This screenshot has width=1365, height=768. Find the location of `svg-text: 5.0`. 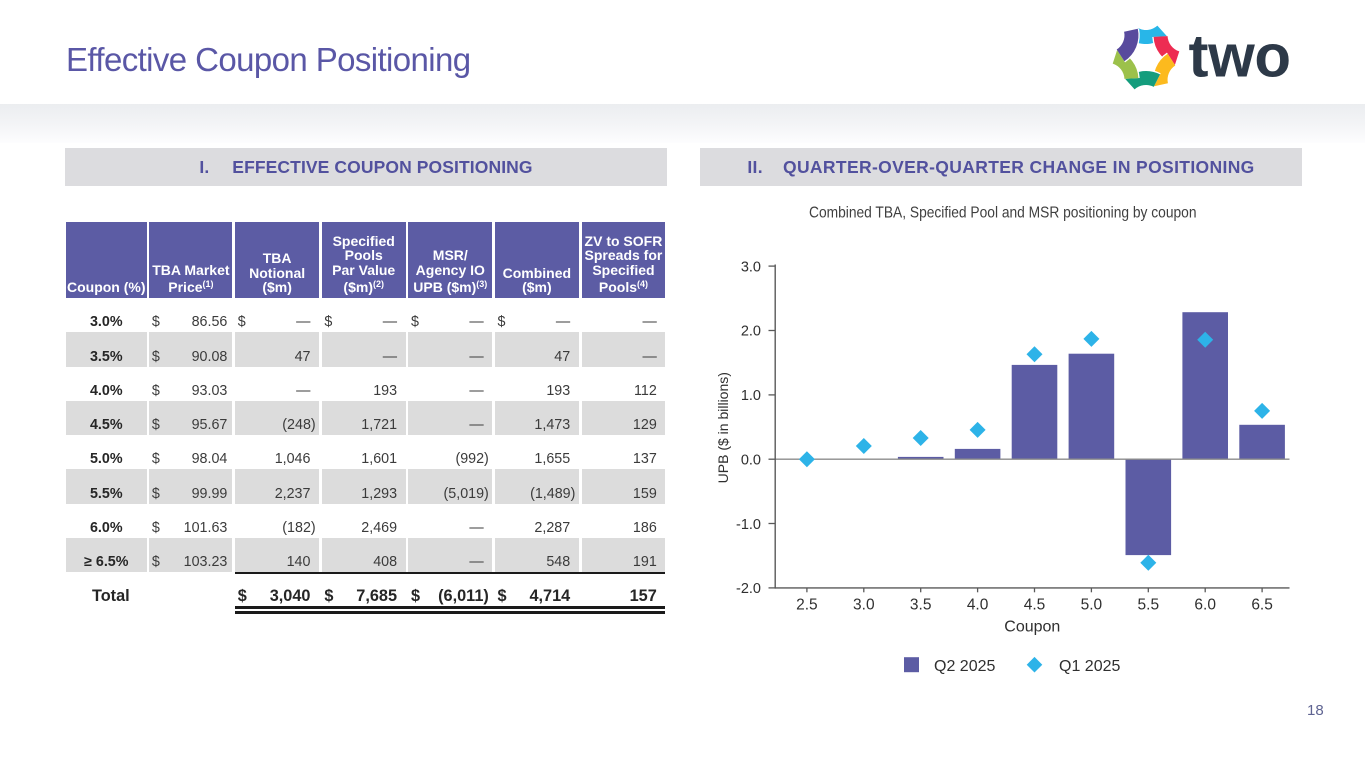

svg-text: 5.0 is located at coordinates (1092, 605).